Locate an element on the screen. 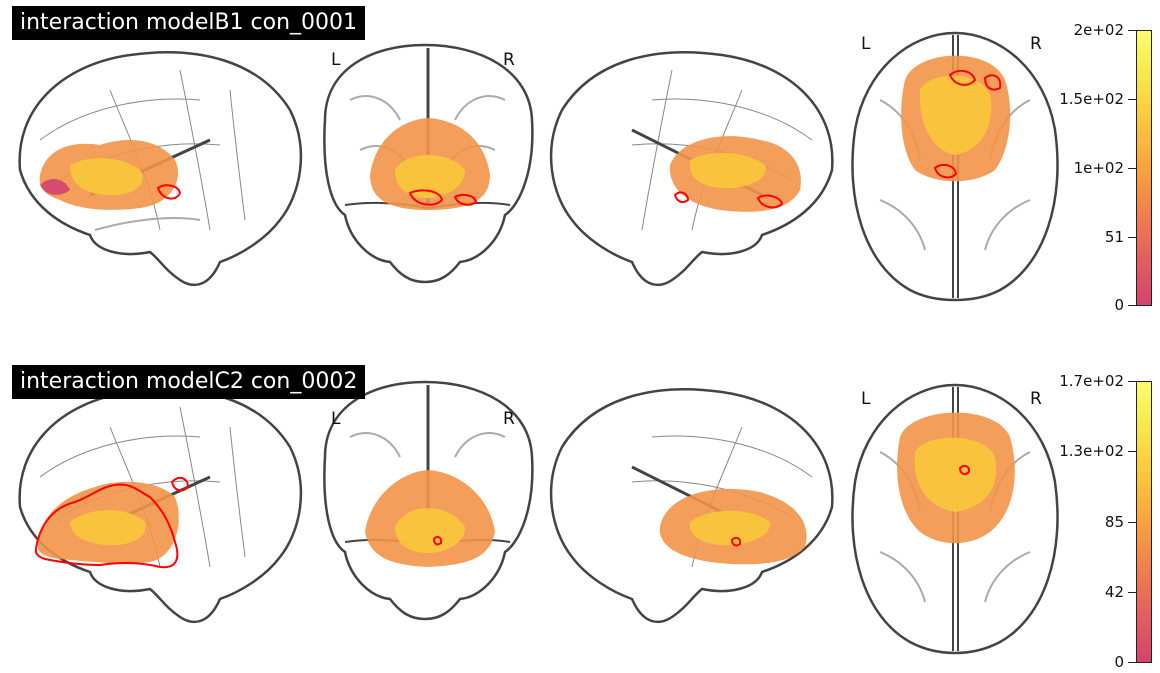  colorbar-tick-label: 1e+02 is located at coordinates (1098, 168).